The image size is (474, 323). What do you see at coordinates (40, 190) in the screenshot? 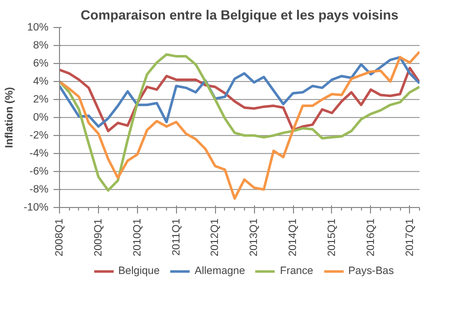
I see `y-tick-label: -8%` at bounding box center [40, 190].